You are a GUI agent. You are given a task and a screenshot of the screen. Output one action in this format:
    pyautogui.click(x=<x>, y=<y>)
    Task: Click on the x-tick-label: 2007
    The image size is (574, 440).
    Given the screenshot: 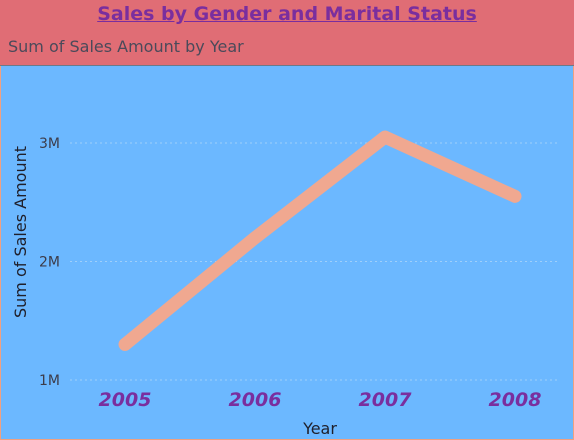 What is the action you would take?
    pyautogui.click(x=386, y=400)
    